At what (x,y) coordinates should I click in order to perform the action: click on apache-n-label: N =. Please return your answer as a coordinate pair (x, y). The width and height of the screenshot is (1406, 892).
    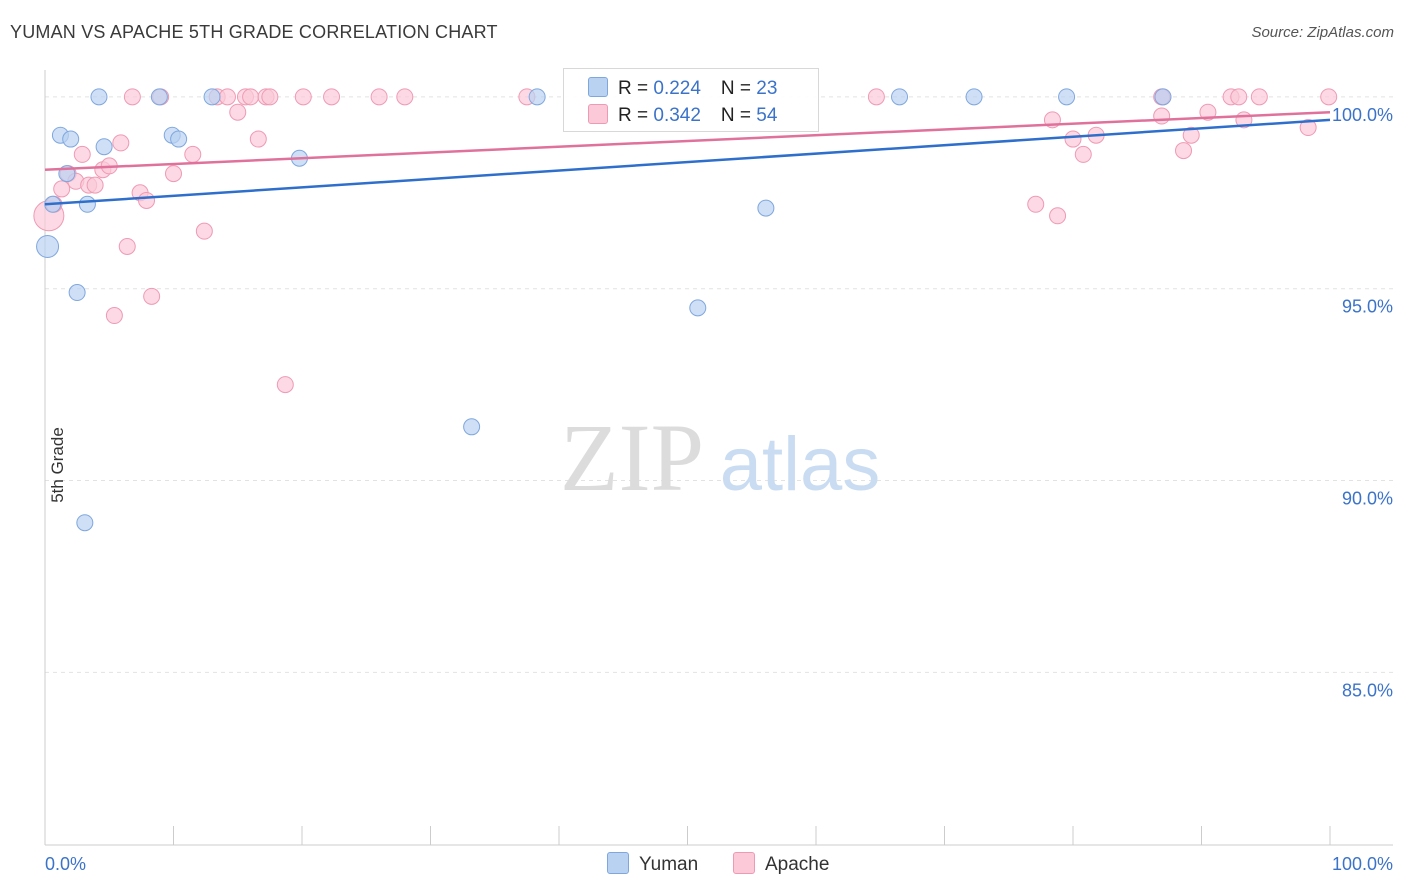
    Looking at the image, I should click on (738, 115).